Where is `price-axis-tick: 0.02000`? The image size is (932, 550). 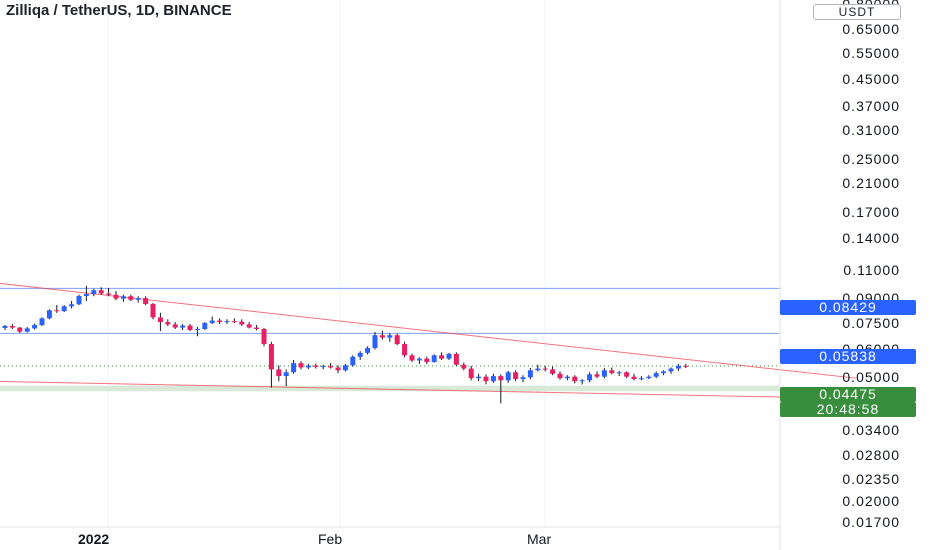
price-axis-tick: 0.02000 is located at coordinates (871, 501).